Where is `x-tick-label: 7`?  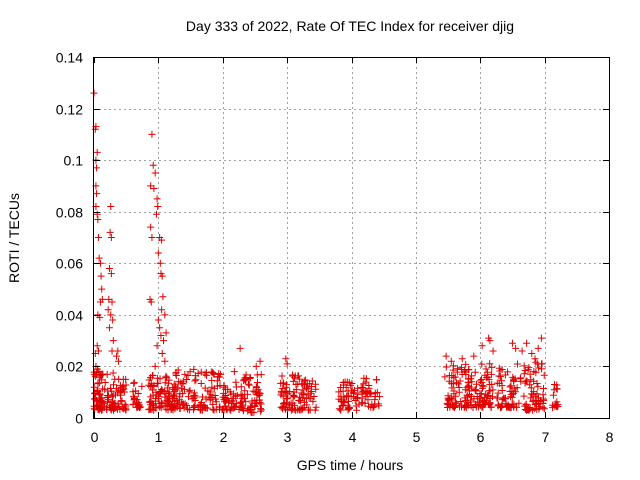
x-tick-label: 7 is located at coordinates (546, 437).